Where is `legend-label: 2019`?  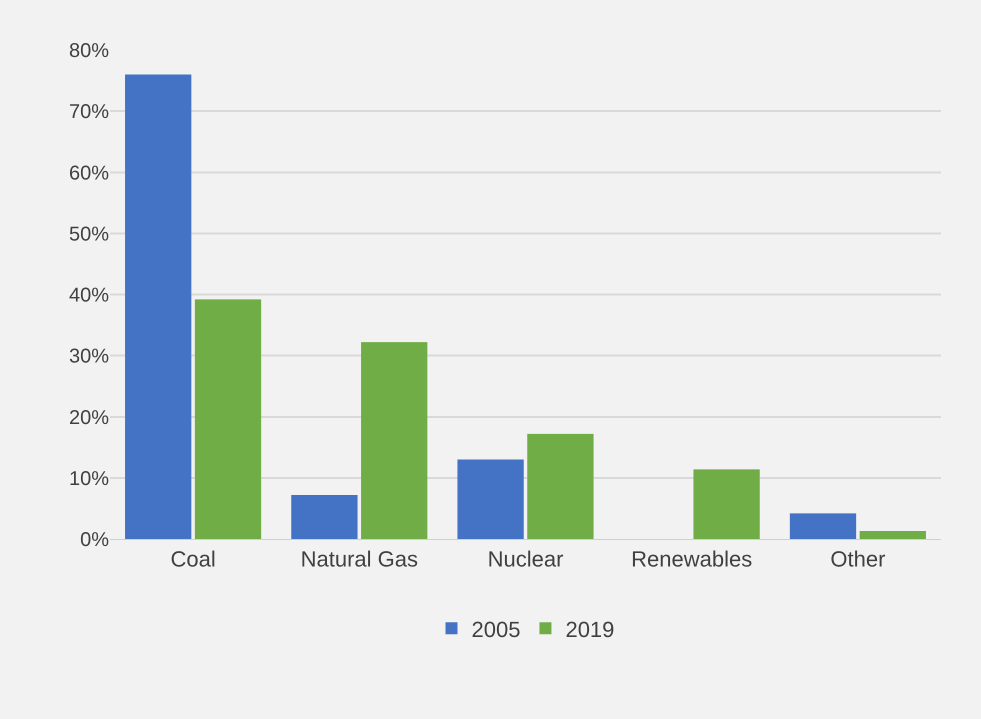 legend-label: 2019 is located at coordinates (589, 629).